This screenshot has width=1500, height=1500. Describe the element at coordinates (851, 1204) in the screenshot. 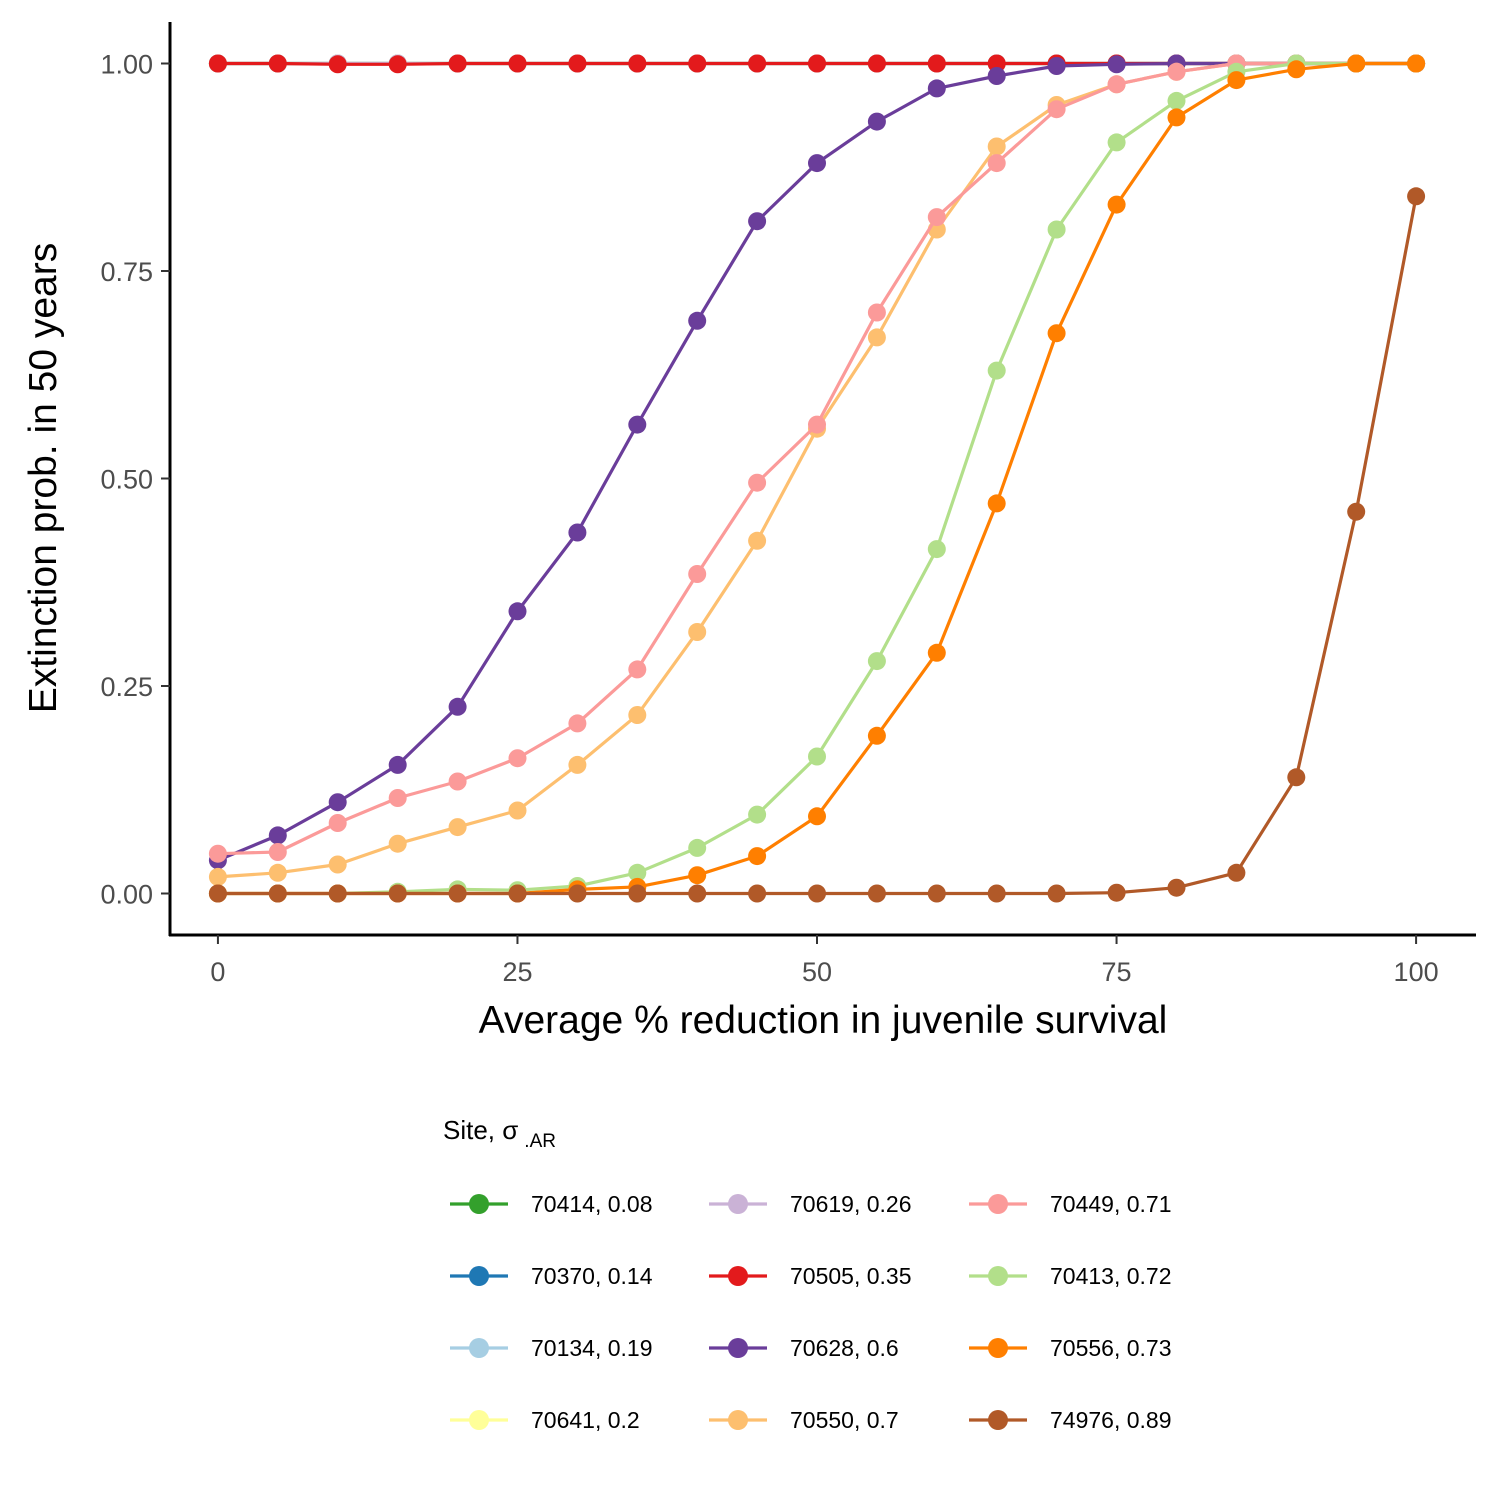

I see `legend-label: 70619, 0.26` at that location.